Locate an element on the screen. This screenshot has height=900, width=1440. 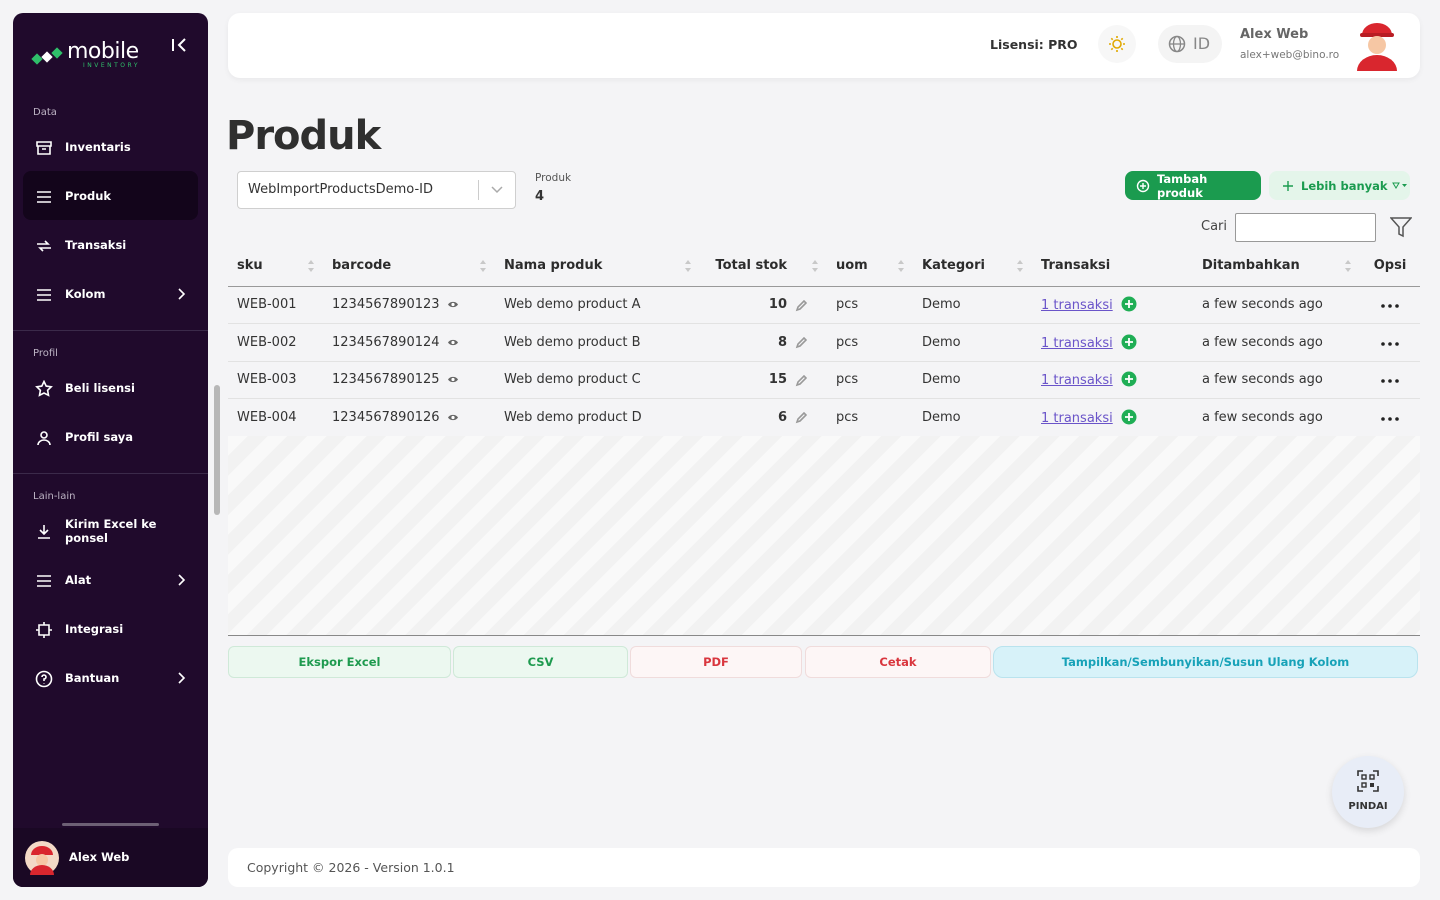
nav-item: Integrasi is located at coordinates (110, 628).